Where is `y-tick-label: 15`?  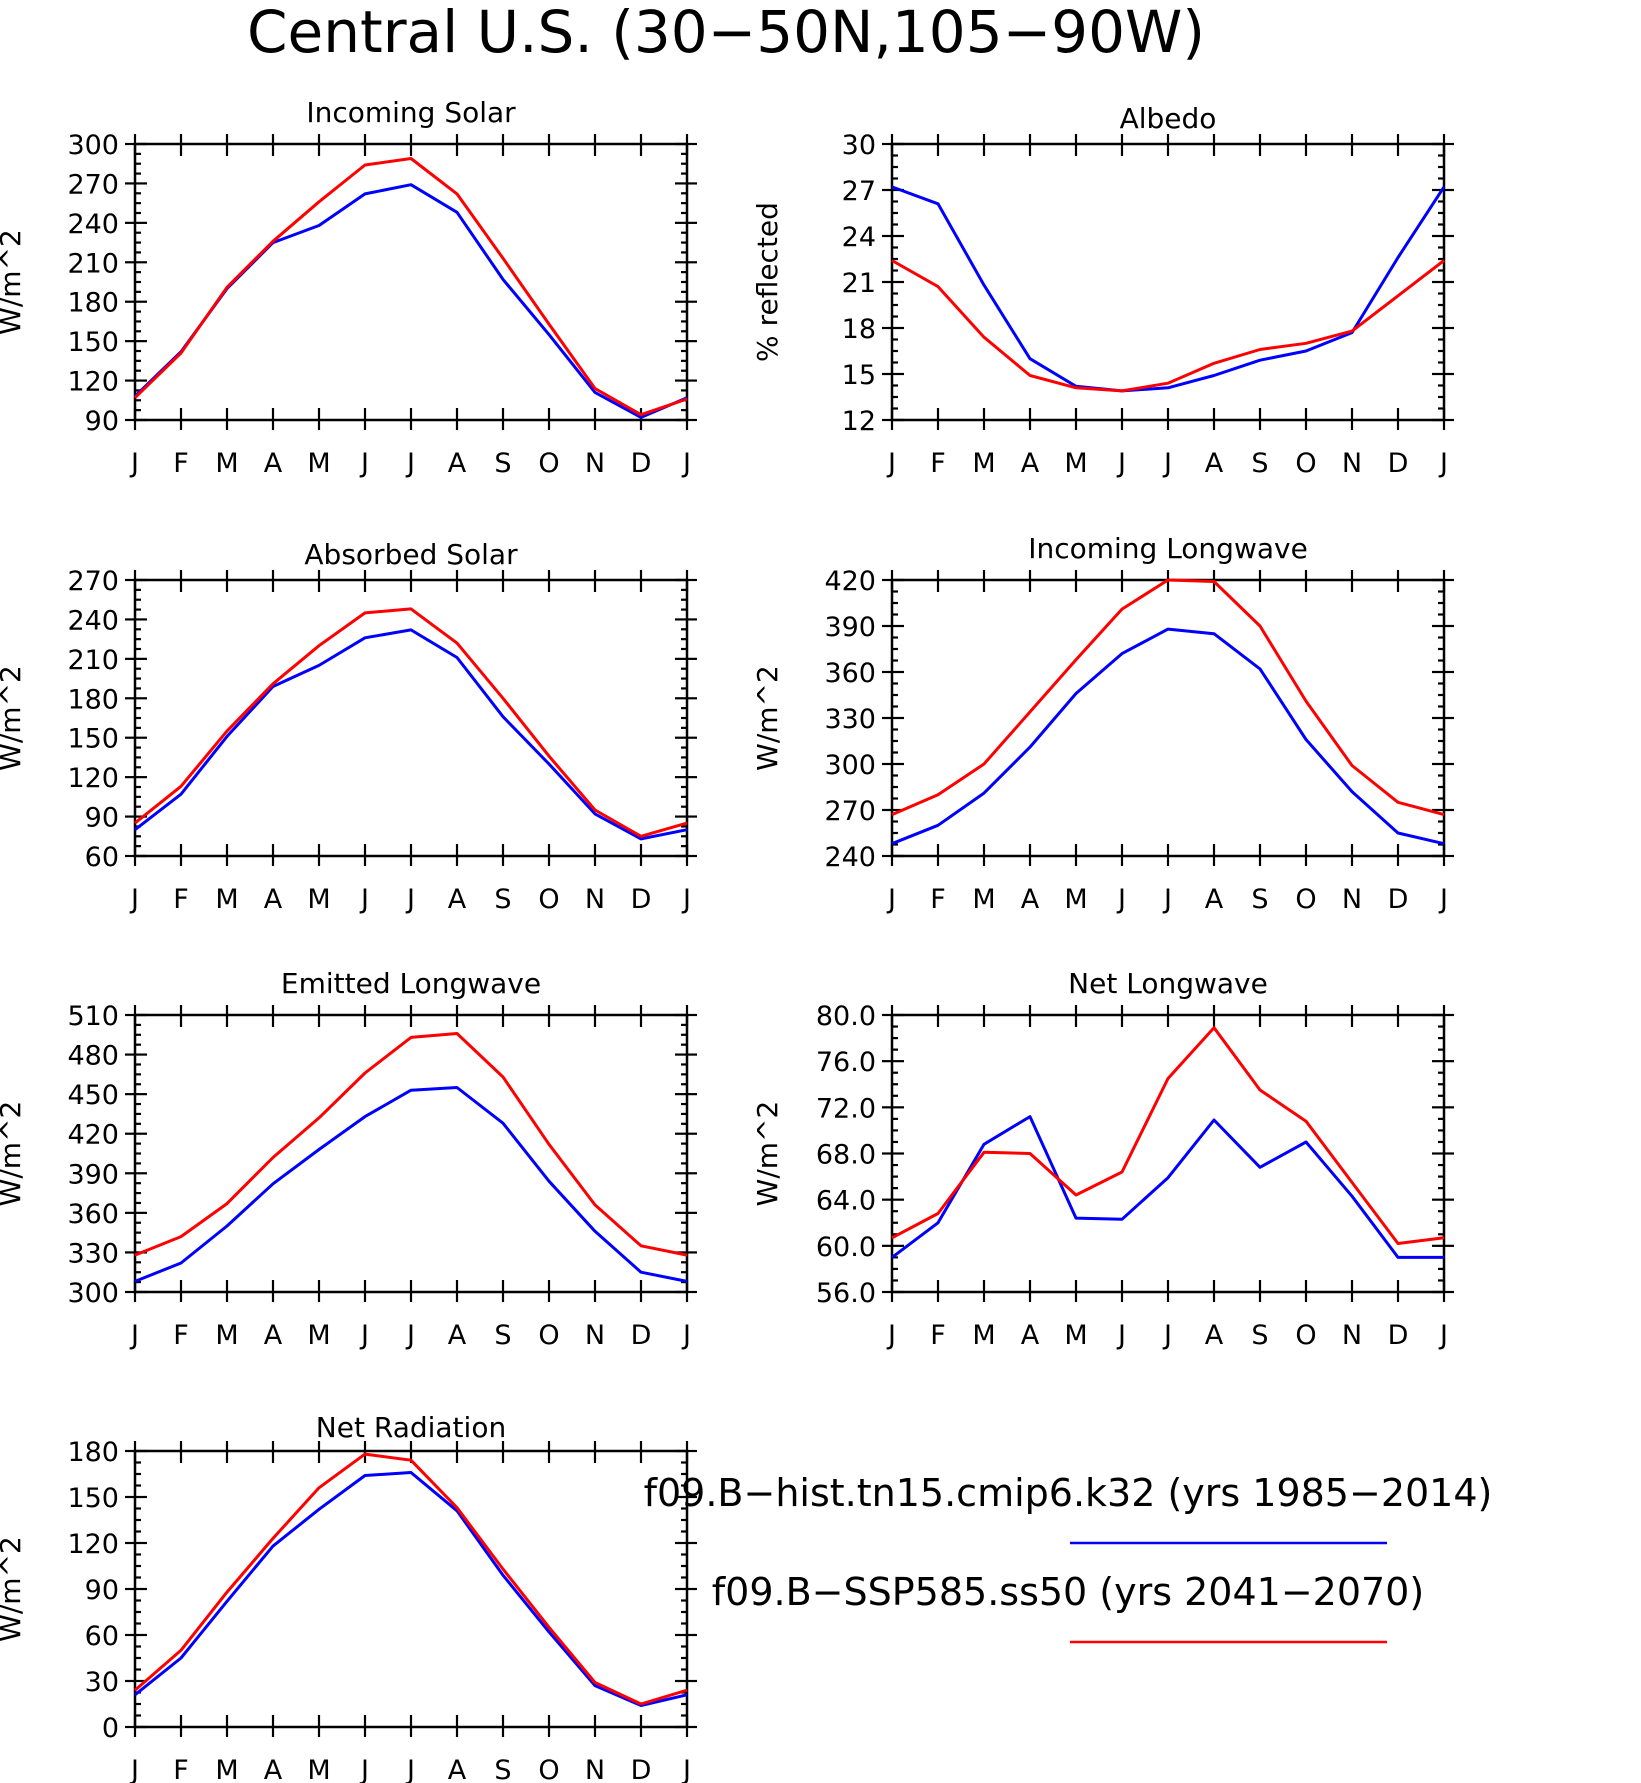 y-tick-label: 15 is located at coordinates (859, 375).